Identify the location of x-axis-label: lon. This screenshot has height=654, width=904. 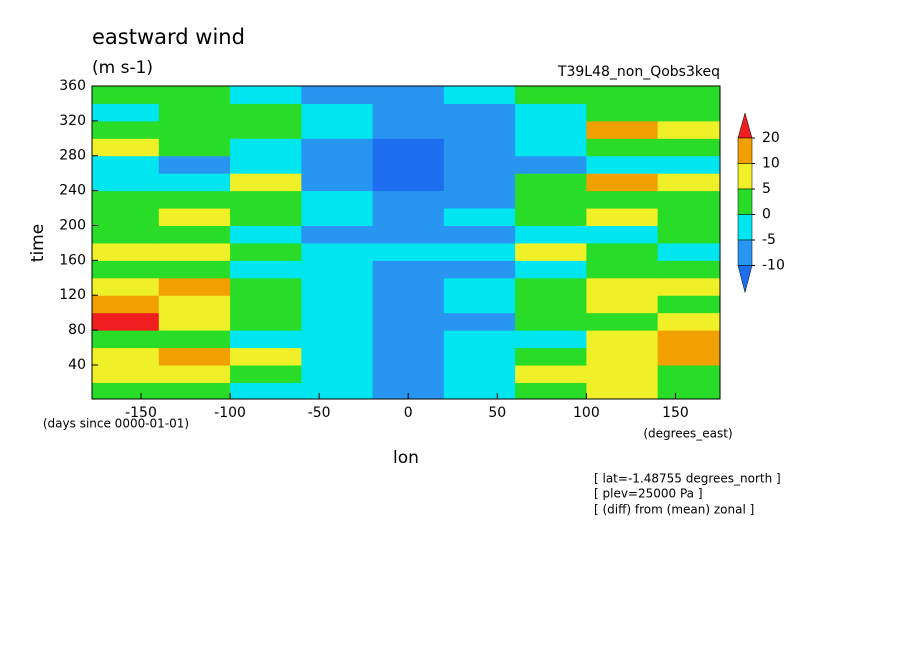
(406, 458).